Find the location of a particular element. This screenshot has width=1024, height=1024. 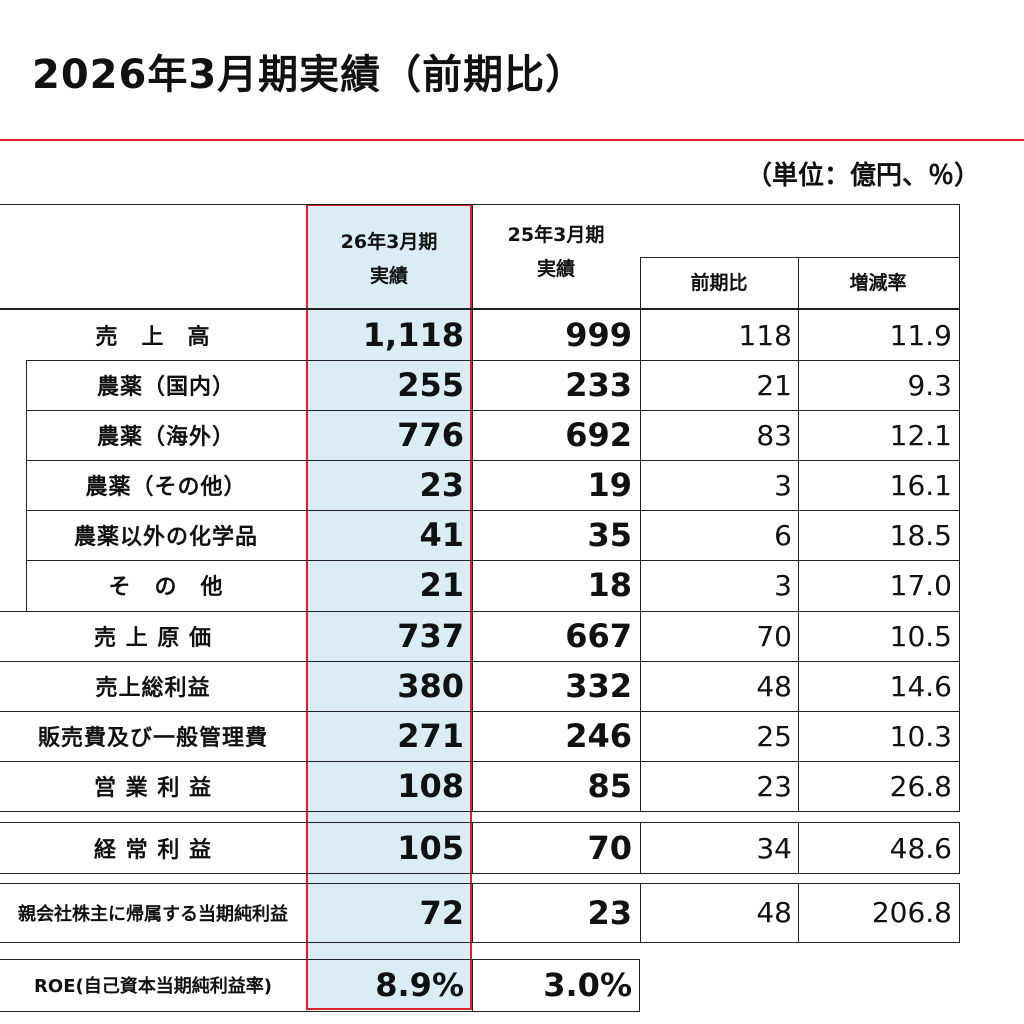

header-rate: 増減率 is located at coordinates (878, 283).